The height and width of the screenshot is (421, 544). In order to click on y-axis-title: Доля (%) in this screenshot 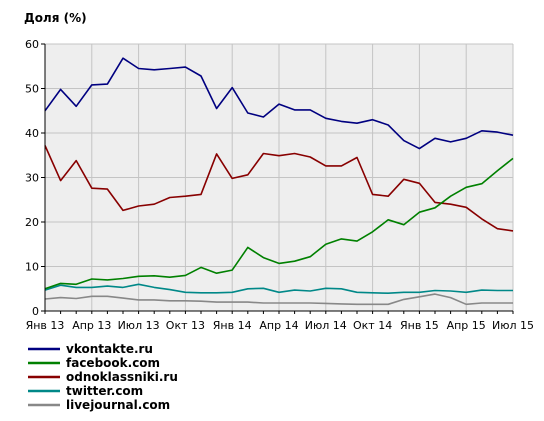, I will do `click(55, 18)`.